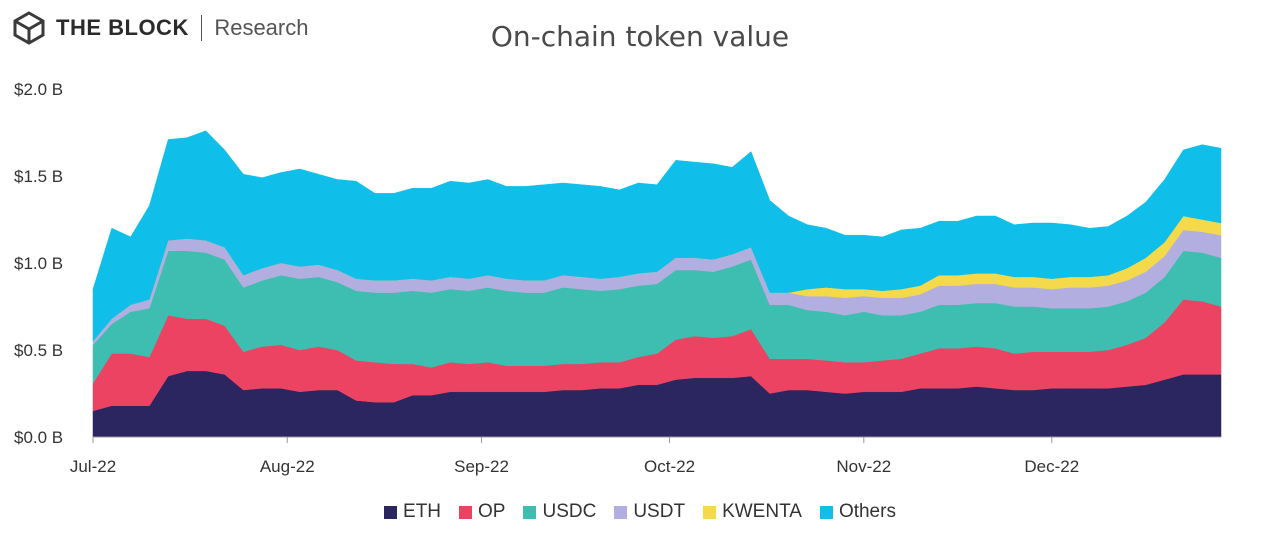 This screenshot has width=1280, height=548. I want to click on legend-item-kwenta: KWENTA, so click(752, 512).